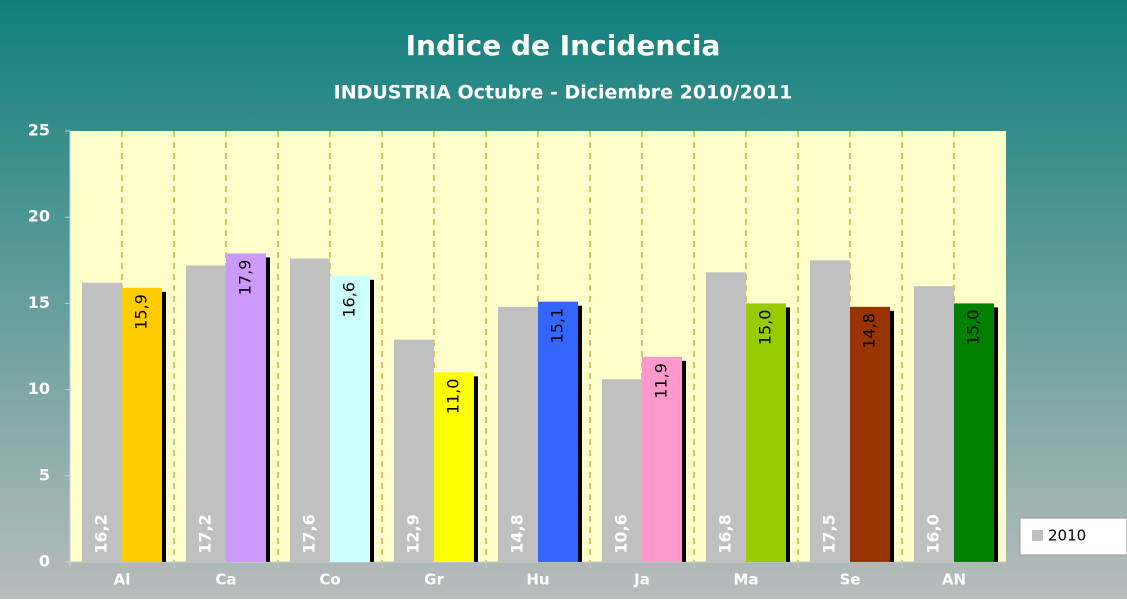  What do you see at coordinates (245, 278) in the screenshot?
I see `value-label: 17,9` at bounding box center [245, 278].